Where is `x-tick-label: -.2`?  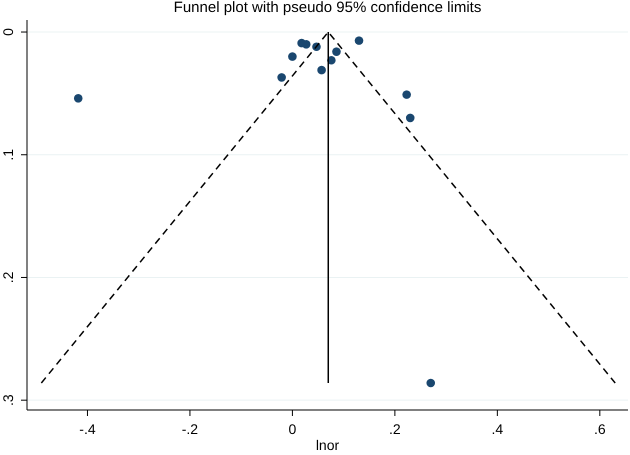
x-tick-label: -.2 is located at coordinates (190, 429).